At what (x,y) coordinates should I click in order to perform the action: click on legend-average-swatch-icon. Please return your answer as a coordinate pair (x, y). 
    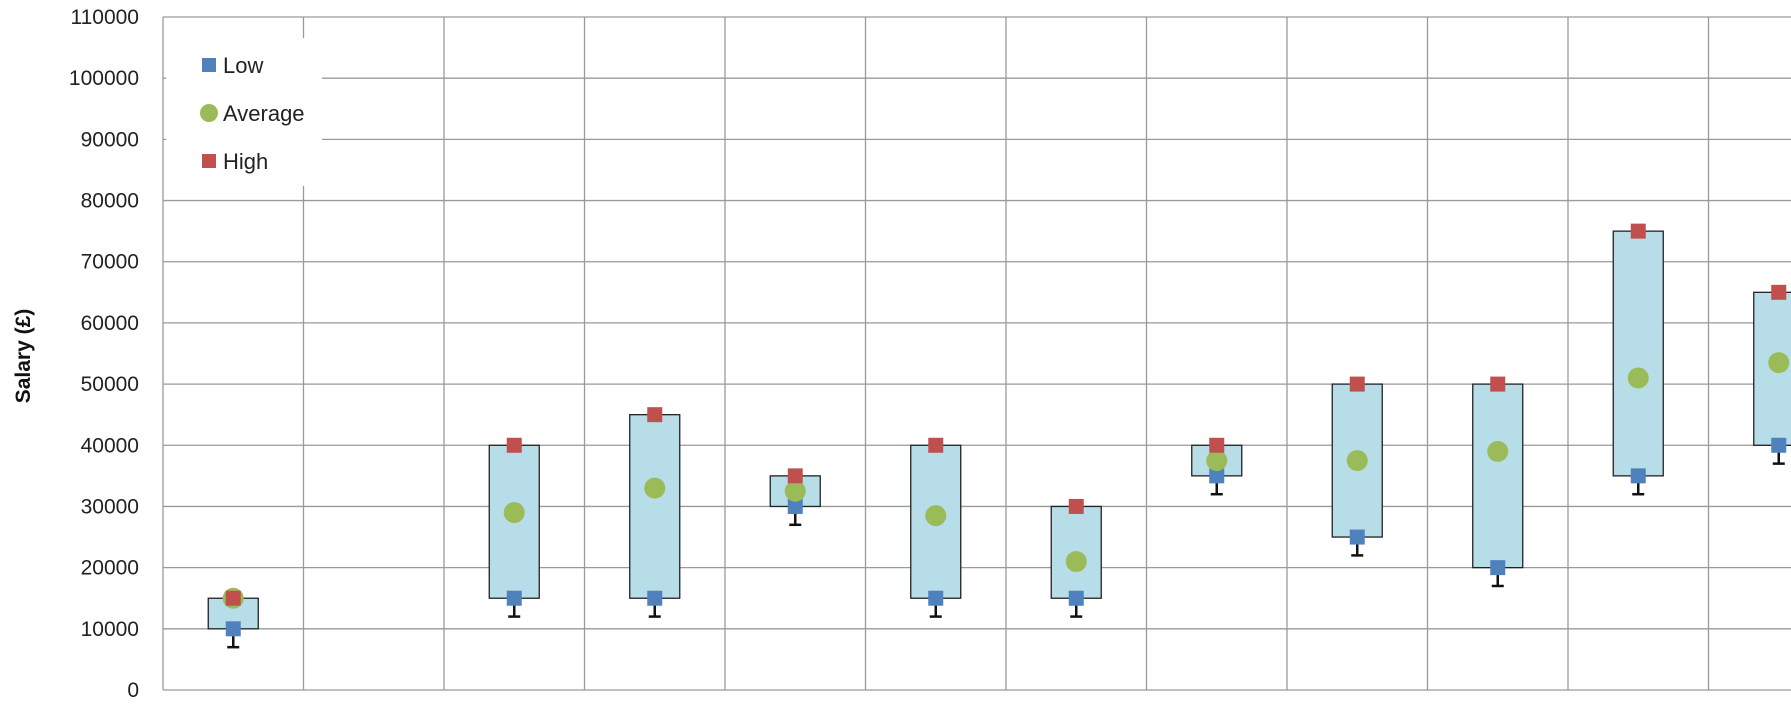
    Looking at the image, I should click on (209, 113).